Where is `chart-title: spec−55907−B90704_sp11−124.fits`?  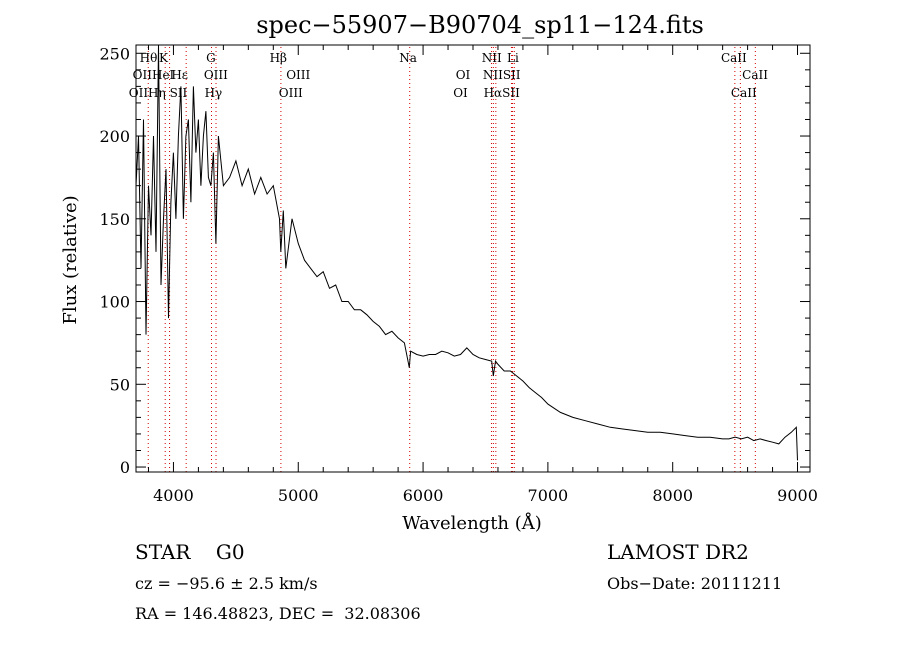 chart-title: spec−55907−B90704_sp11−124.fits is located at coordinates (480, 25).